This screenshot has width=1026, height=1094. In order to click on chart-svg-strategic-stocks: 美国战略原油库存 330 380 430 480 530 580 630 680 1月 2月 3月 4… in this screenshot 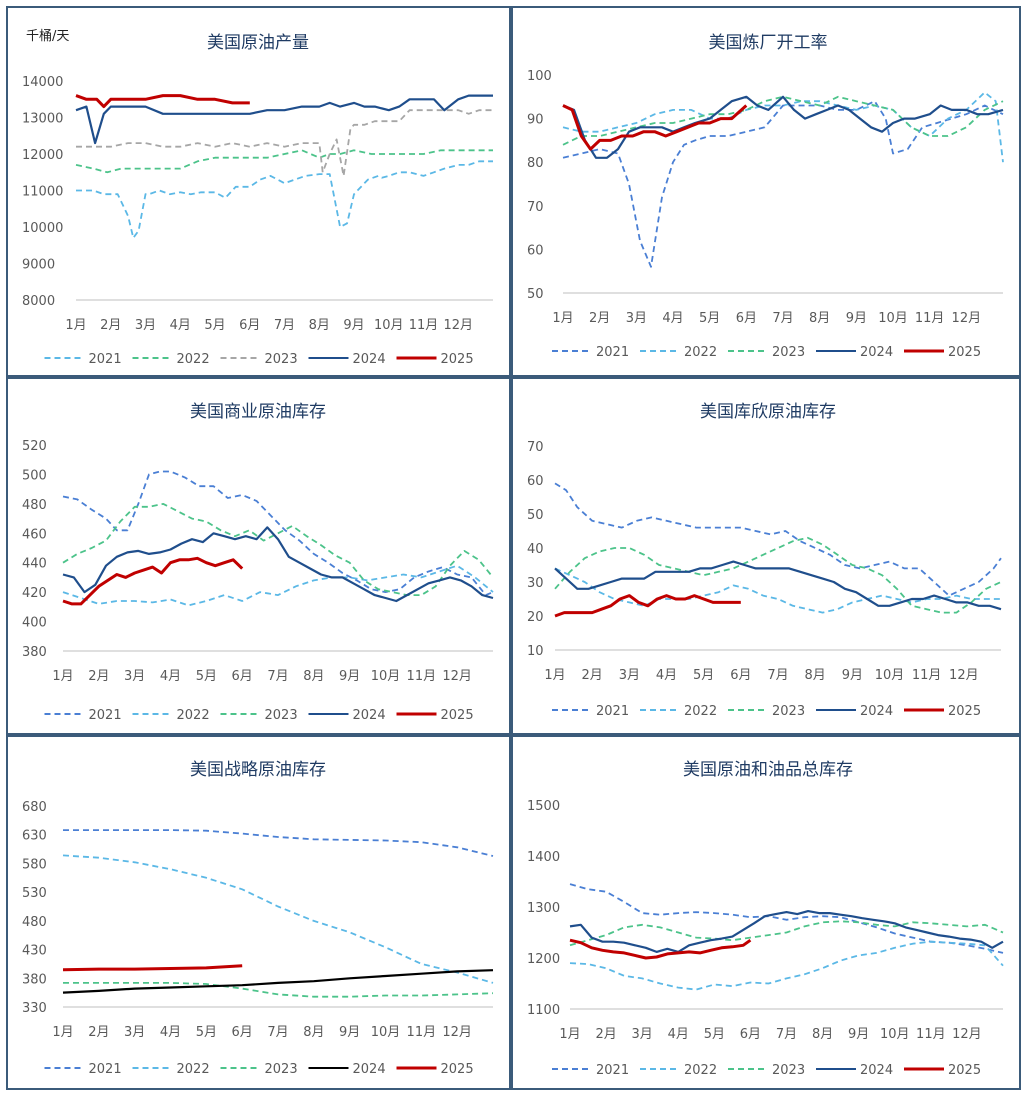, I will do `click(258, 918)`.